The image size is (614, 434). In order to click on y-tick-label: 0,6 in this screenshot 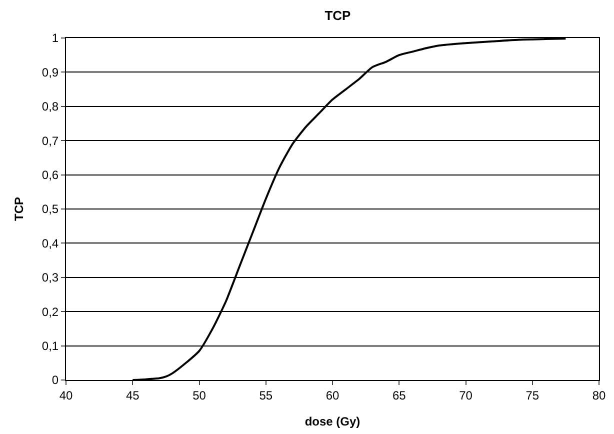, I will do `click(50, 175)`.